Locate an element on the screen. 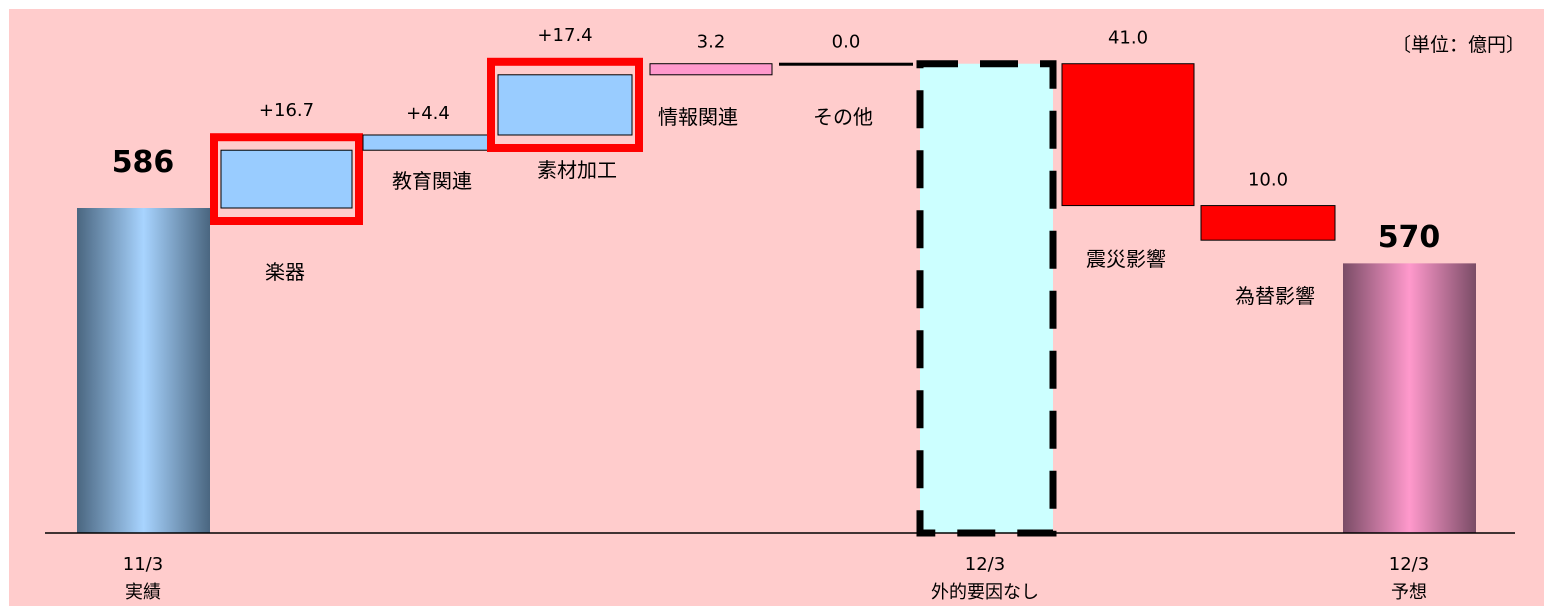  step-name-kawase: 為替影響 is located at coordinates (1275, 296).